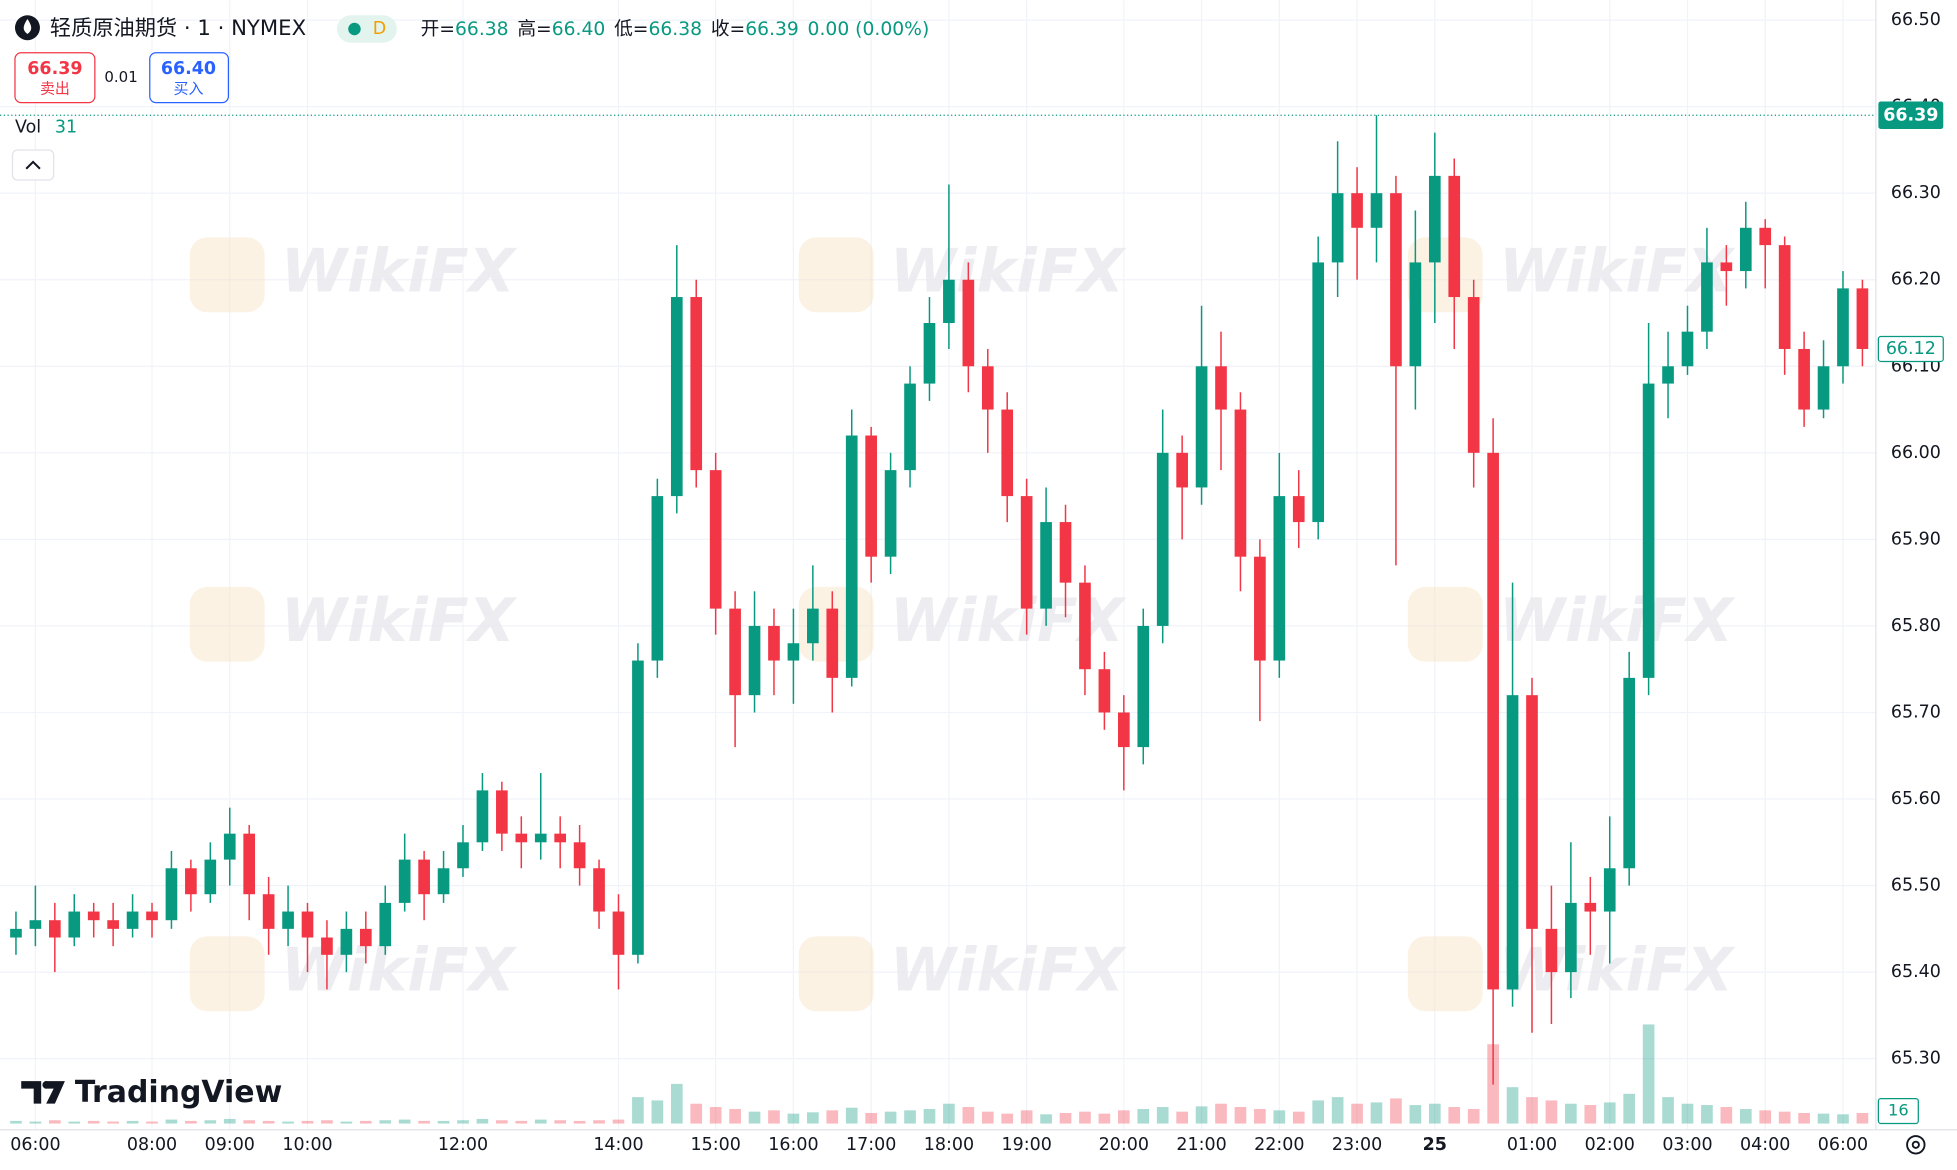 This screenshot has width=1957, height=1170. Describe the element at coordinates (772, 28) in the screenshot. I see `ohlc-value: 66.39` at that location.